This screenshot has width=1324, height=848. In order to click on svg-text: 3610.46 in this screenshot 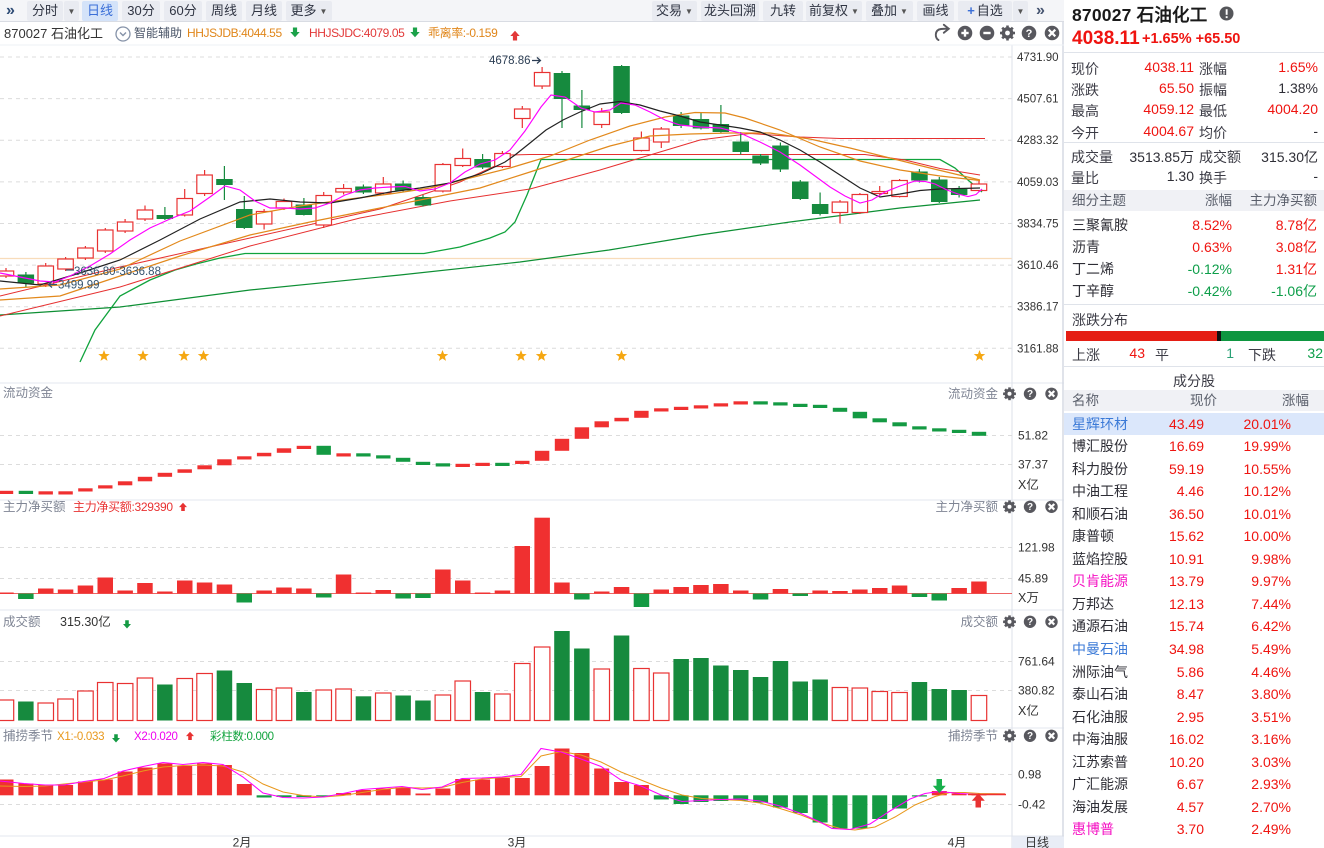, I will do `click(1038, 266)`.